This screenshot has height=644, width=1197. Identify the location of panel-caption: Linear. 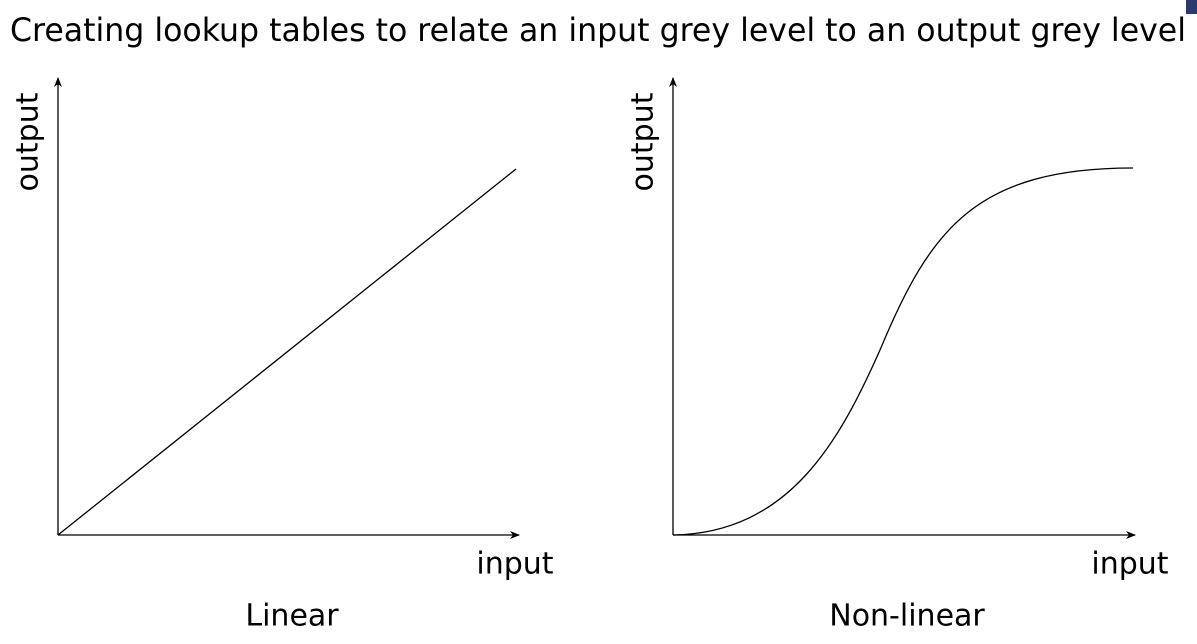
(292, 616).